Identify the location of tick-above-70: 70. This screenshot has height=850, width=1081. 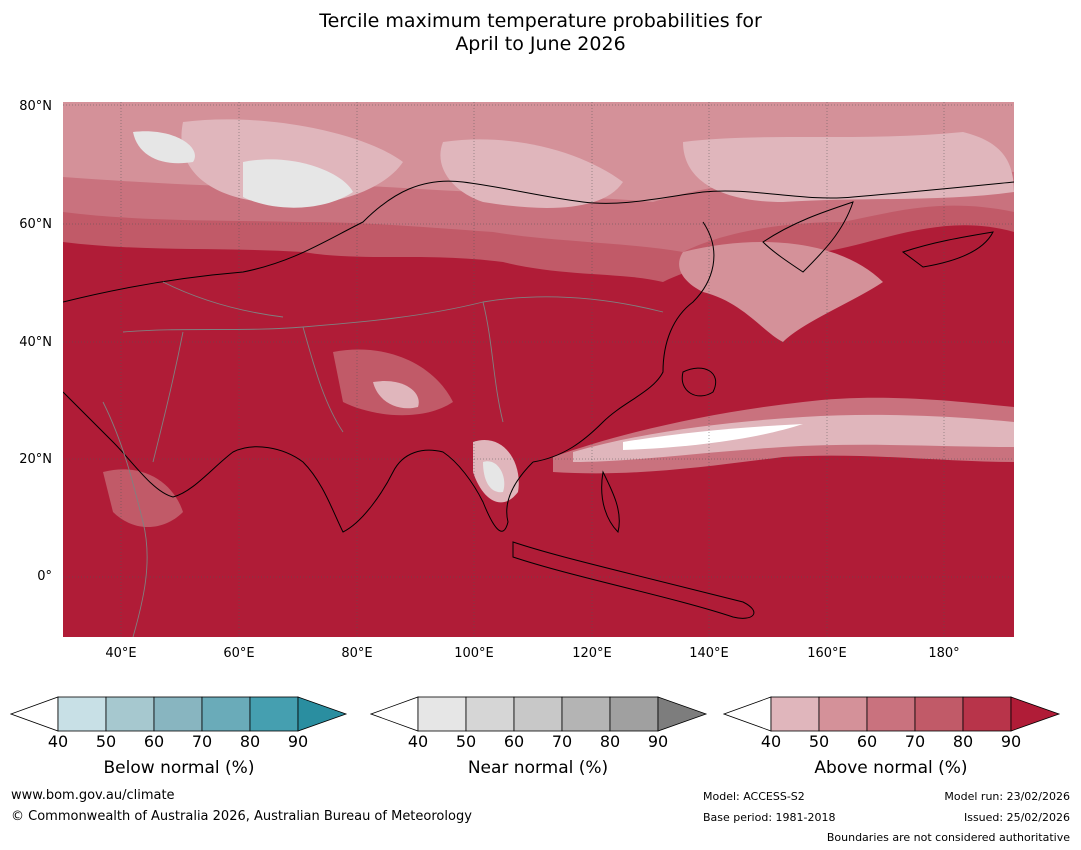
(915, 741).